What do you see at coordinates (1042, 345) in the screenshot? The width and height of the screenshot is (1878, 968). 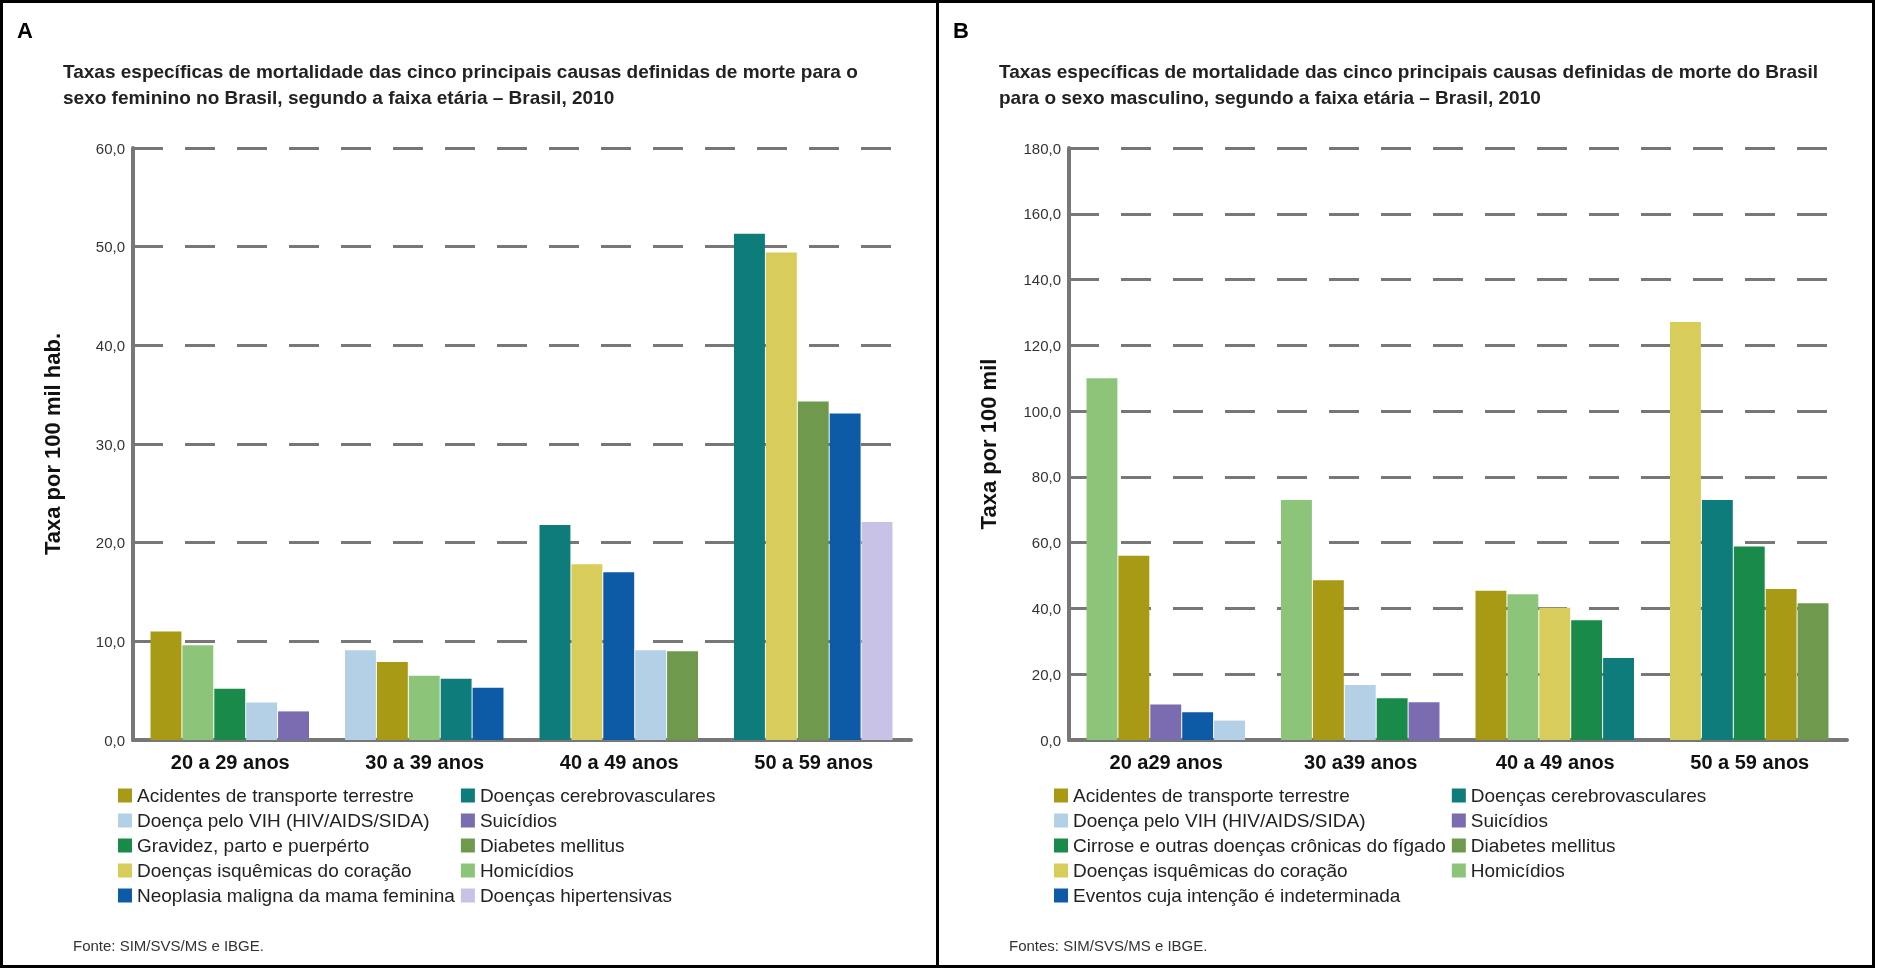 I see `y-tick-label: 120,0` at bounding box center [1042, 345].